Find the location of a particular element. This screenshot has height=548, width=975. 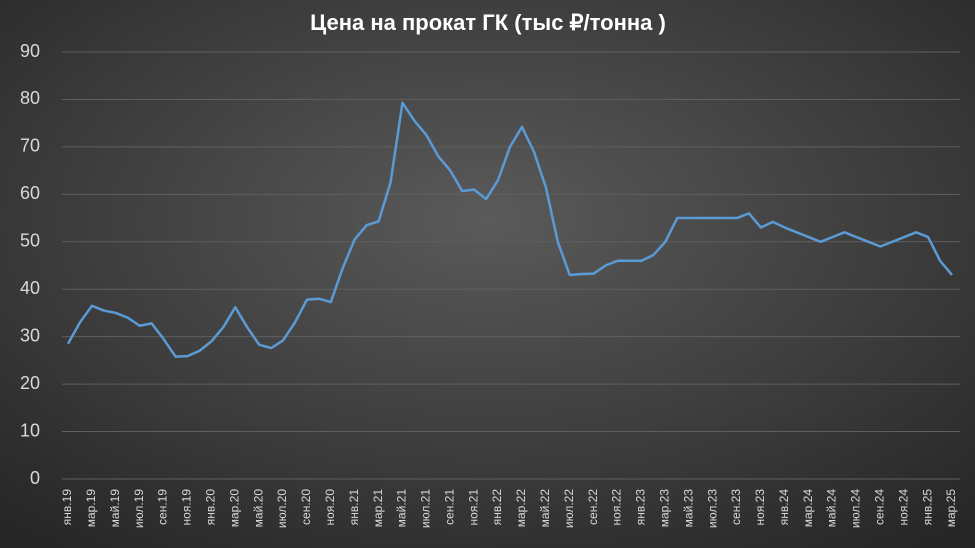

x-tick-label: ноя.22 is located at coordinates (617, 507).